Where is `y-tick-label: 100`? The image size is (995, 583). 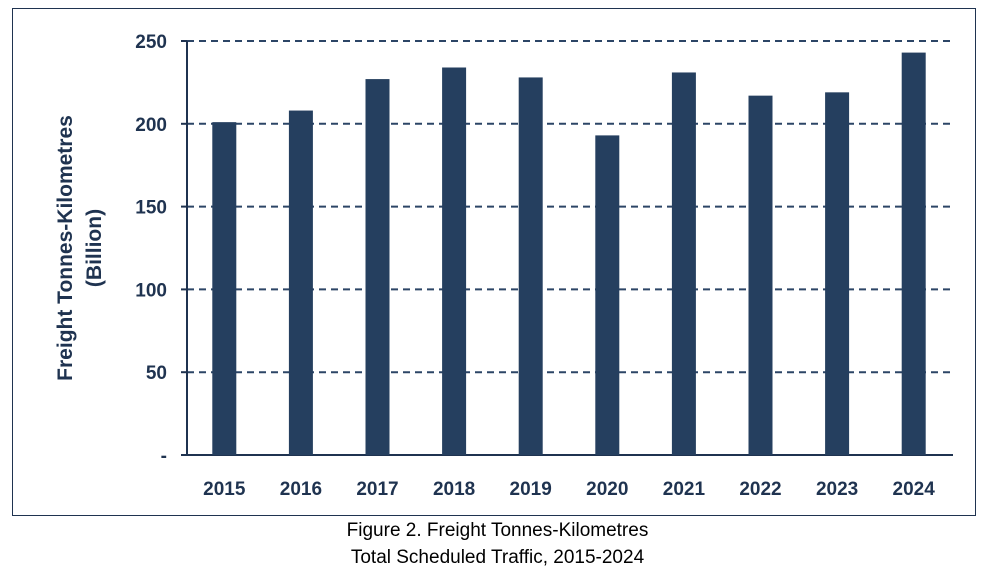
y-tick-label: 100 is located at coordinates (151, 290).